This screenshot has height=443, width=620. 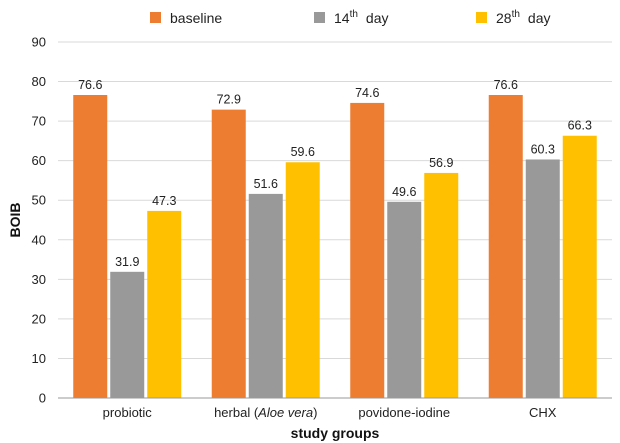 I want to click on y-axis-ticks: 0 10 20 30 40 50 60 70 80 90, so click(x=39, y=220).